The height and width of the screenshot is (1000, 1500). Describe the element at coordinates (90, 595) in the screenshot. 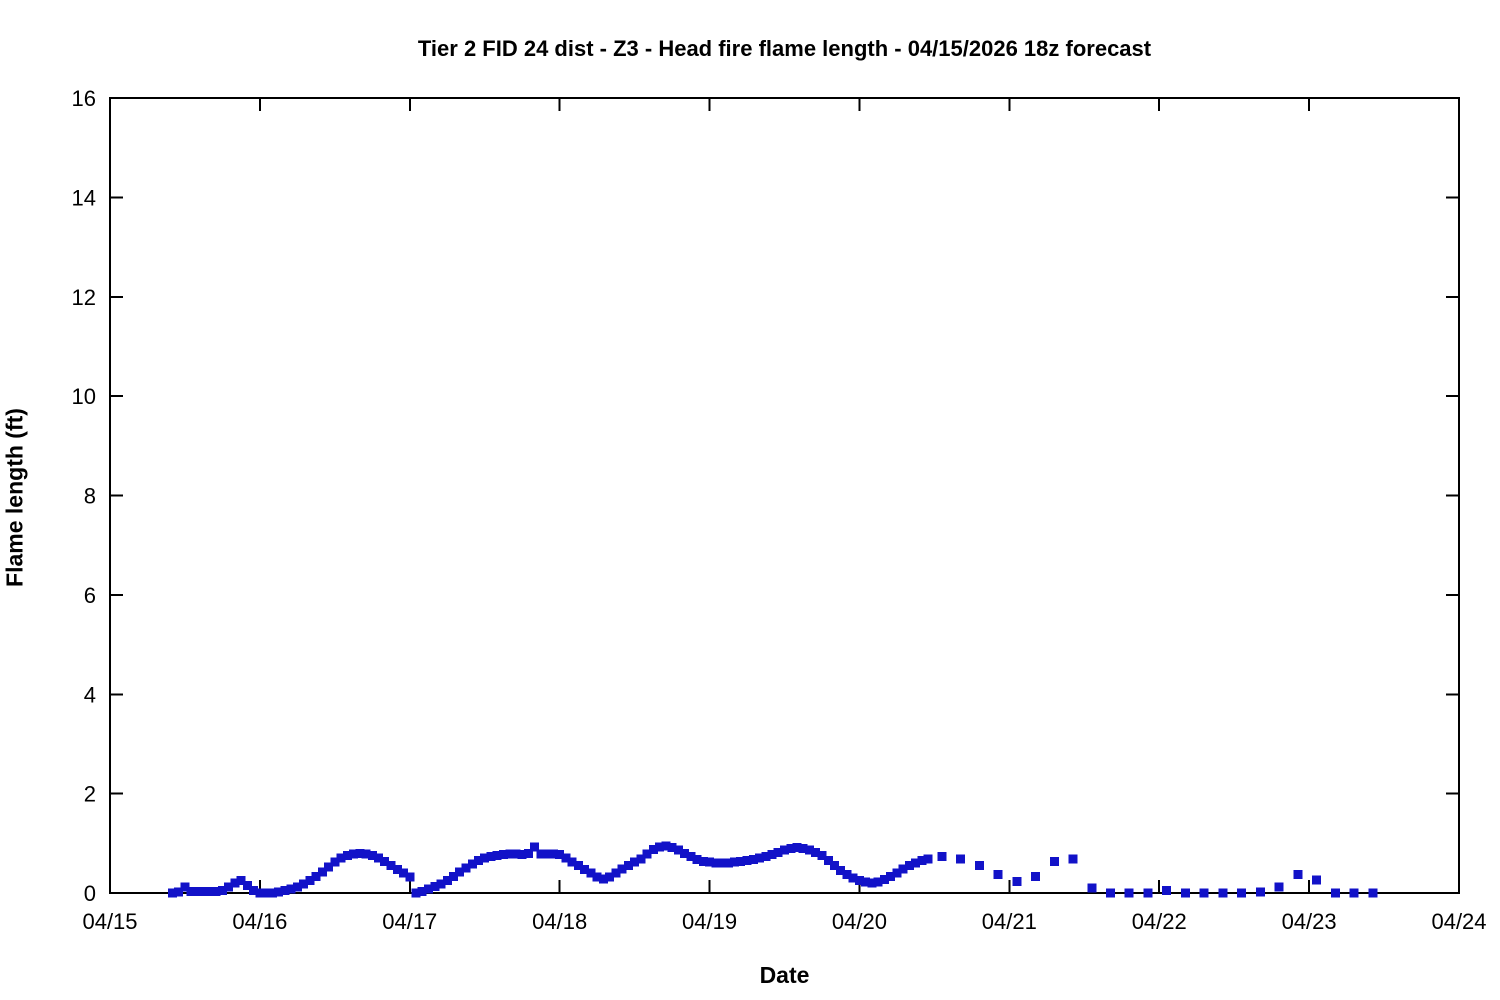

I see `y-tick-label: 6` at that location.